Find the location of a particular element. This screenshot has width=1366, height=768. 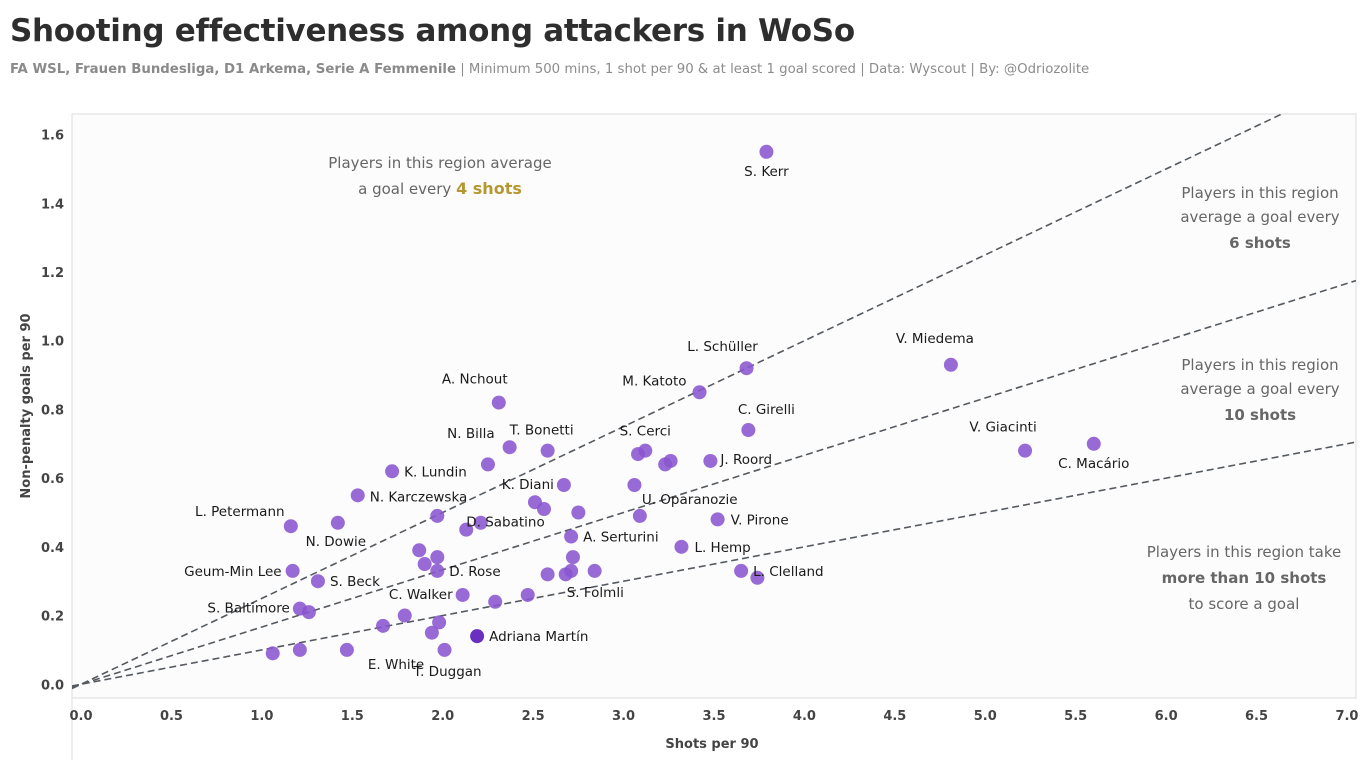

x-tick-label: 4.0 is located at coordinates (804, 716).